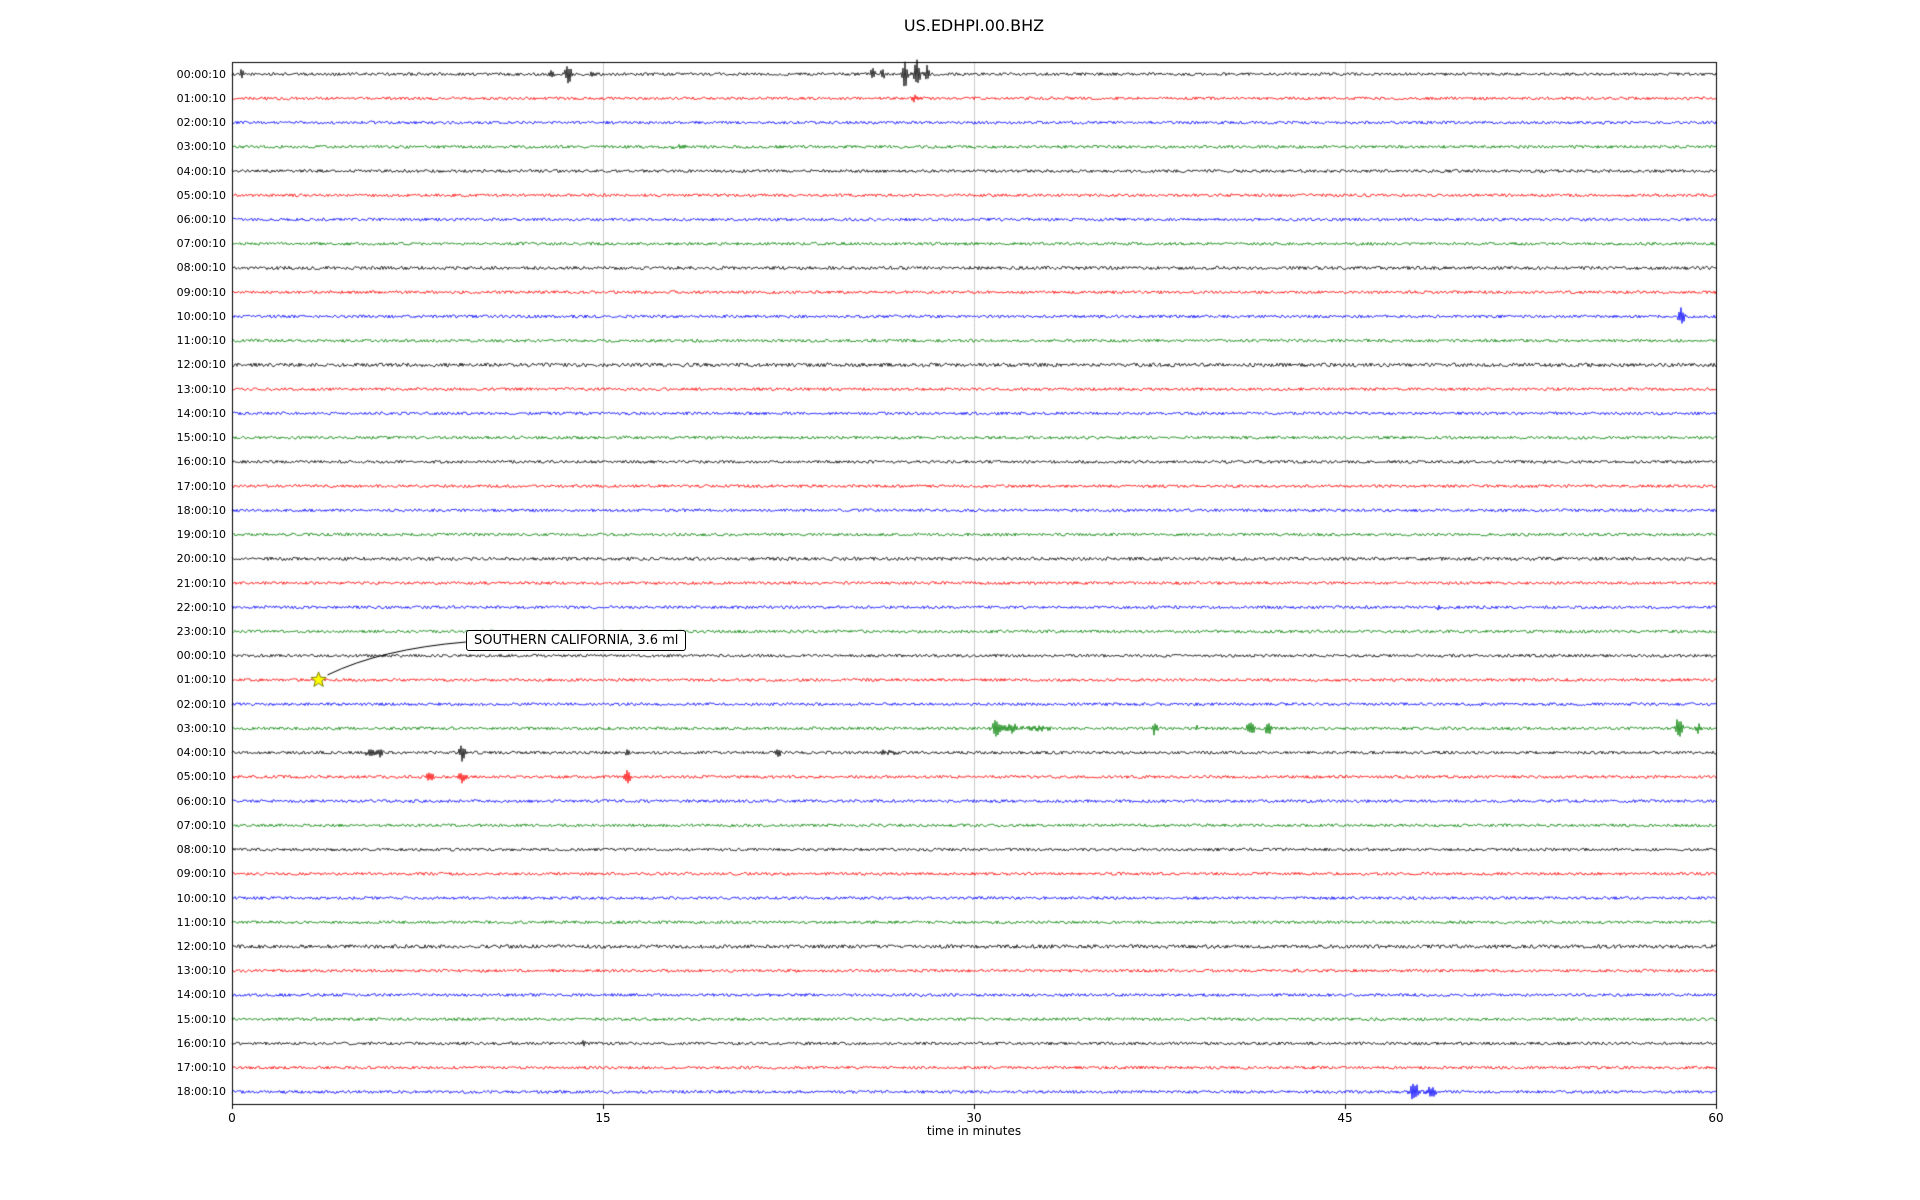 The height and width of the screenshot is (1200, 1920). What do you see at coordinates (201, 535) in the screenshot?
I see `trace-label: 19:00:10` at bounding box center [201, 535].